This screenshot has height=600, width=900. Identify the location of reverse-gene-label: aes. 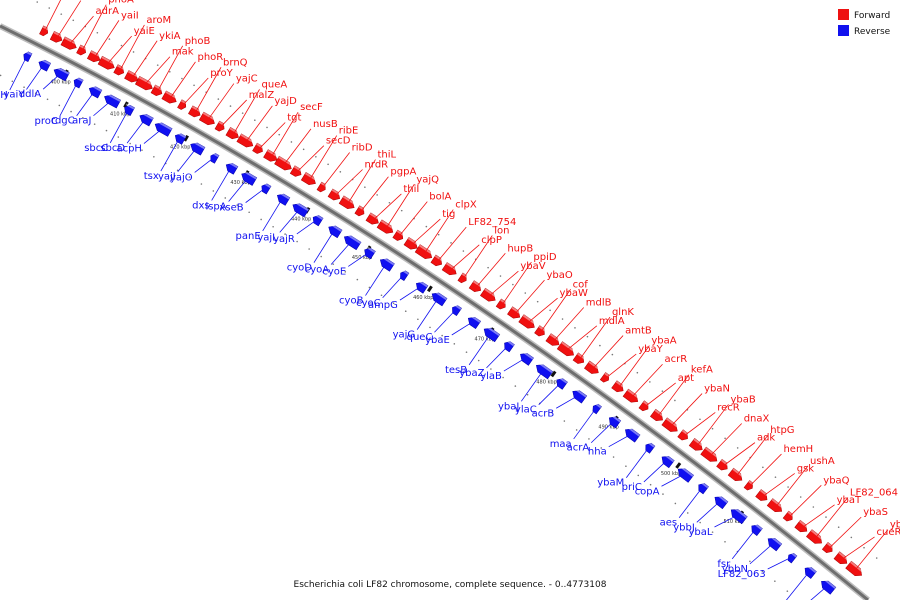
(669, 523).